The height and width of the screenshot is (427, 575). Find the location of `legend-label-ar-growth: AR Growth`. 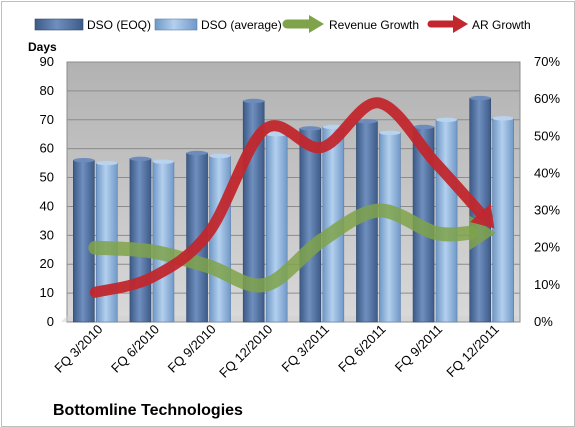

legend-label-ar-growth: AR Growth is located at coordinates (501, 25).